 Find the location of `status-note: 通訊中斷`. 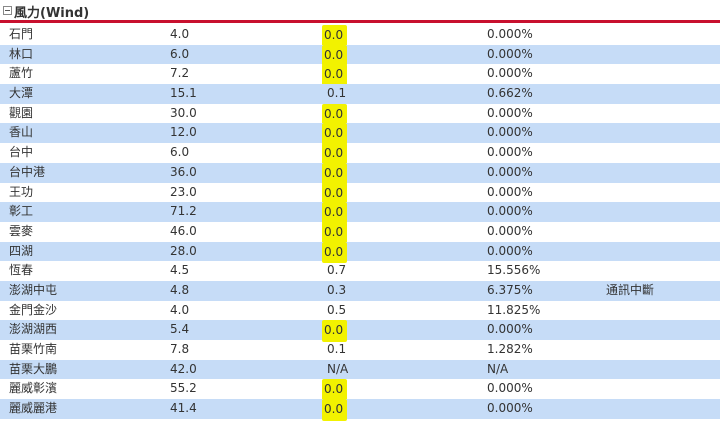

status-note: 通訊中斷 is located at coordinates (630, 289).